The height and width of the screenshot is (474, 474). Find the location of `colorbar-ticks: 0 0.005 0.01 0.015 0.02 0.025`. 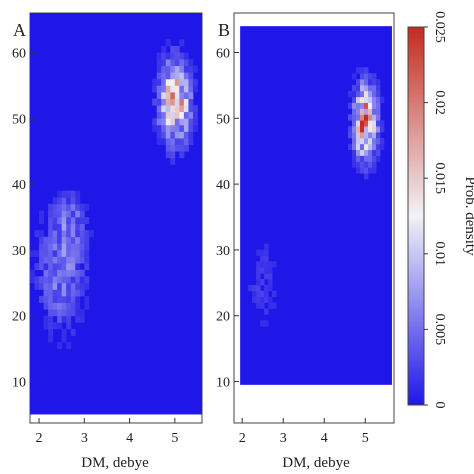

colorbar-ticks: 0 0.005 0.01 0.015 0.02 0.025 is located at coordinates (435, 210).